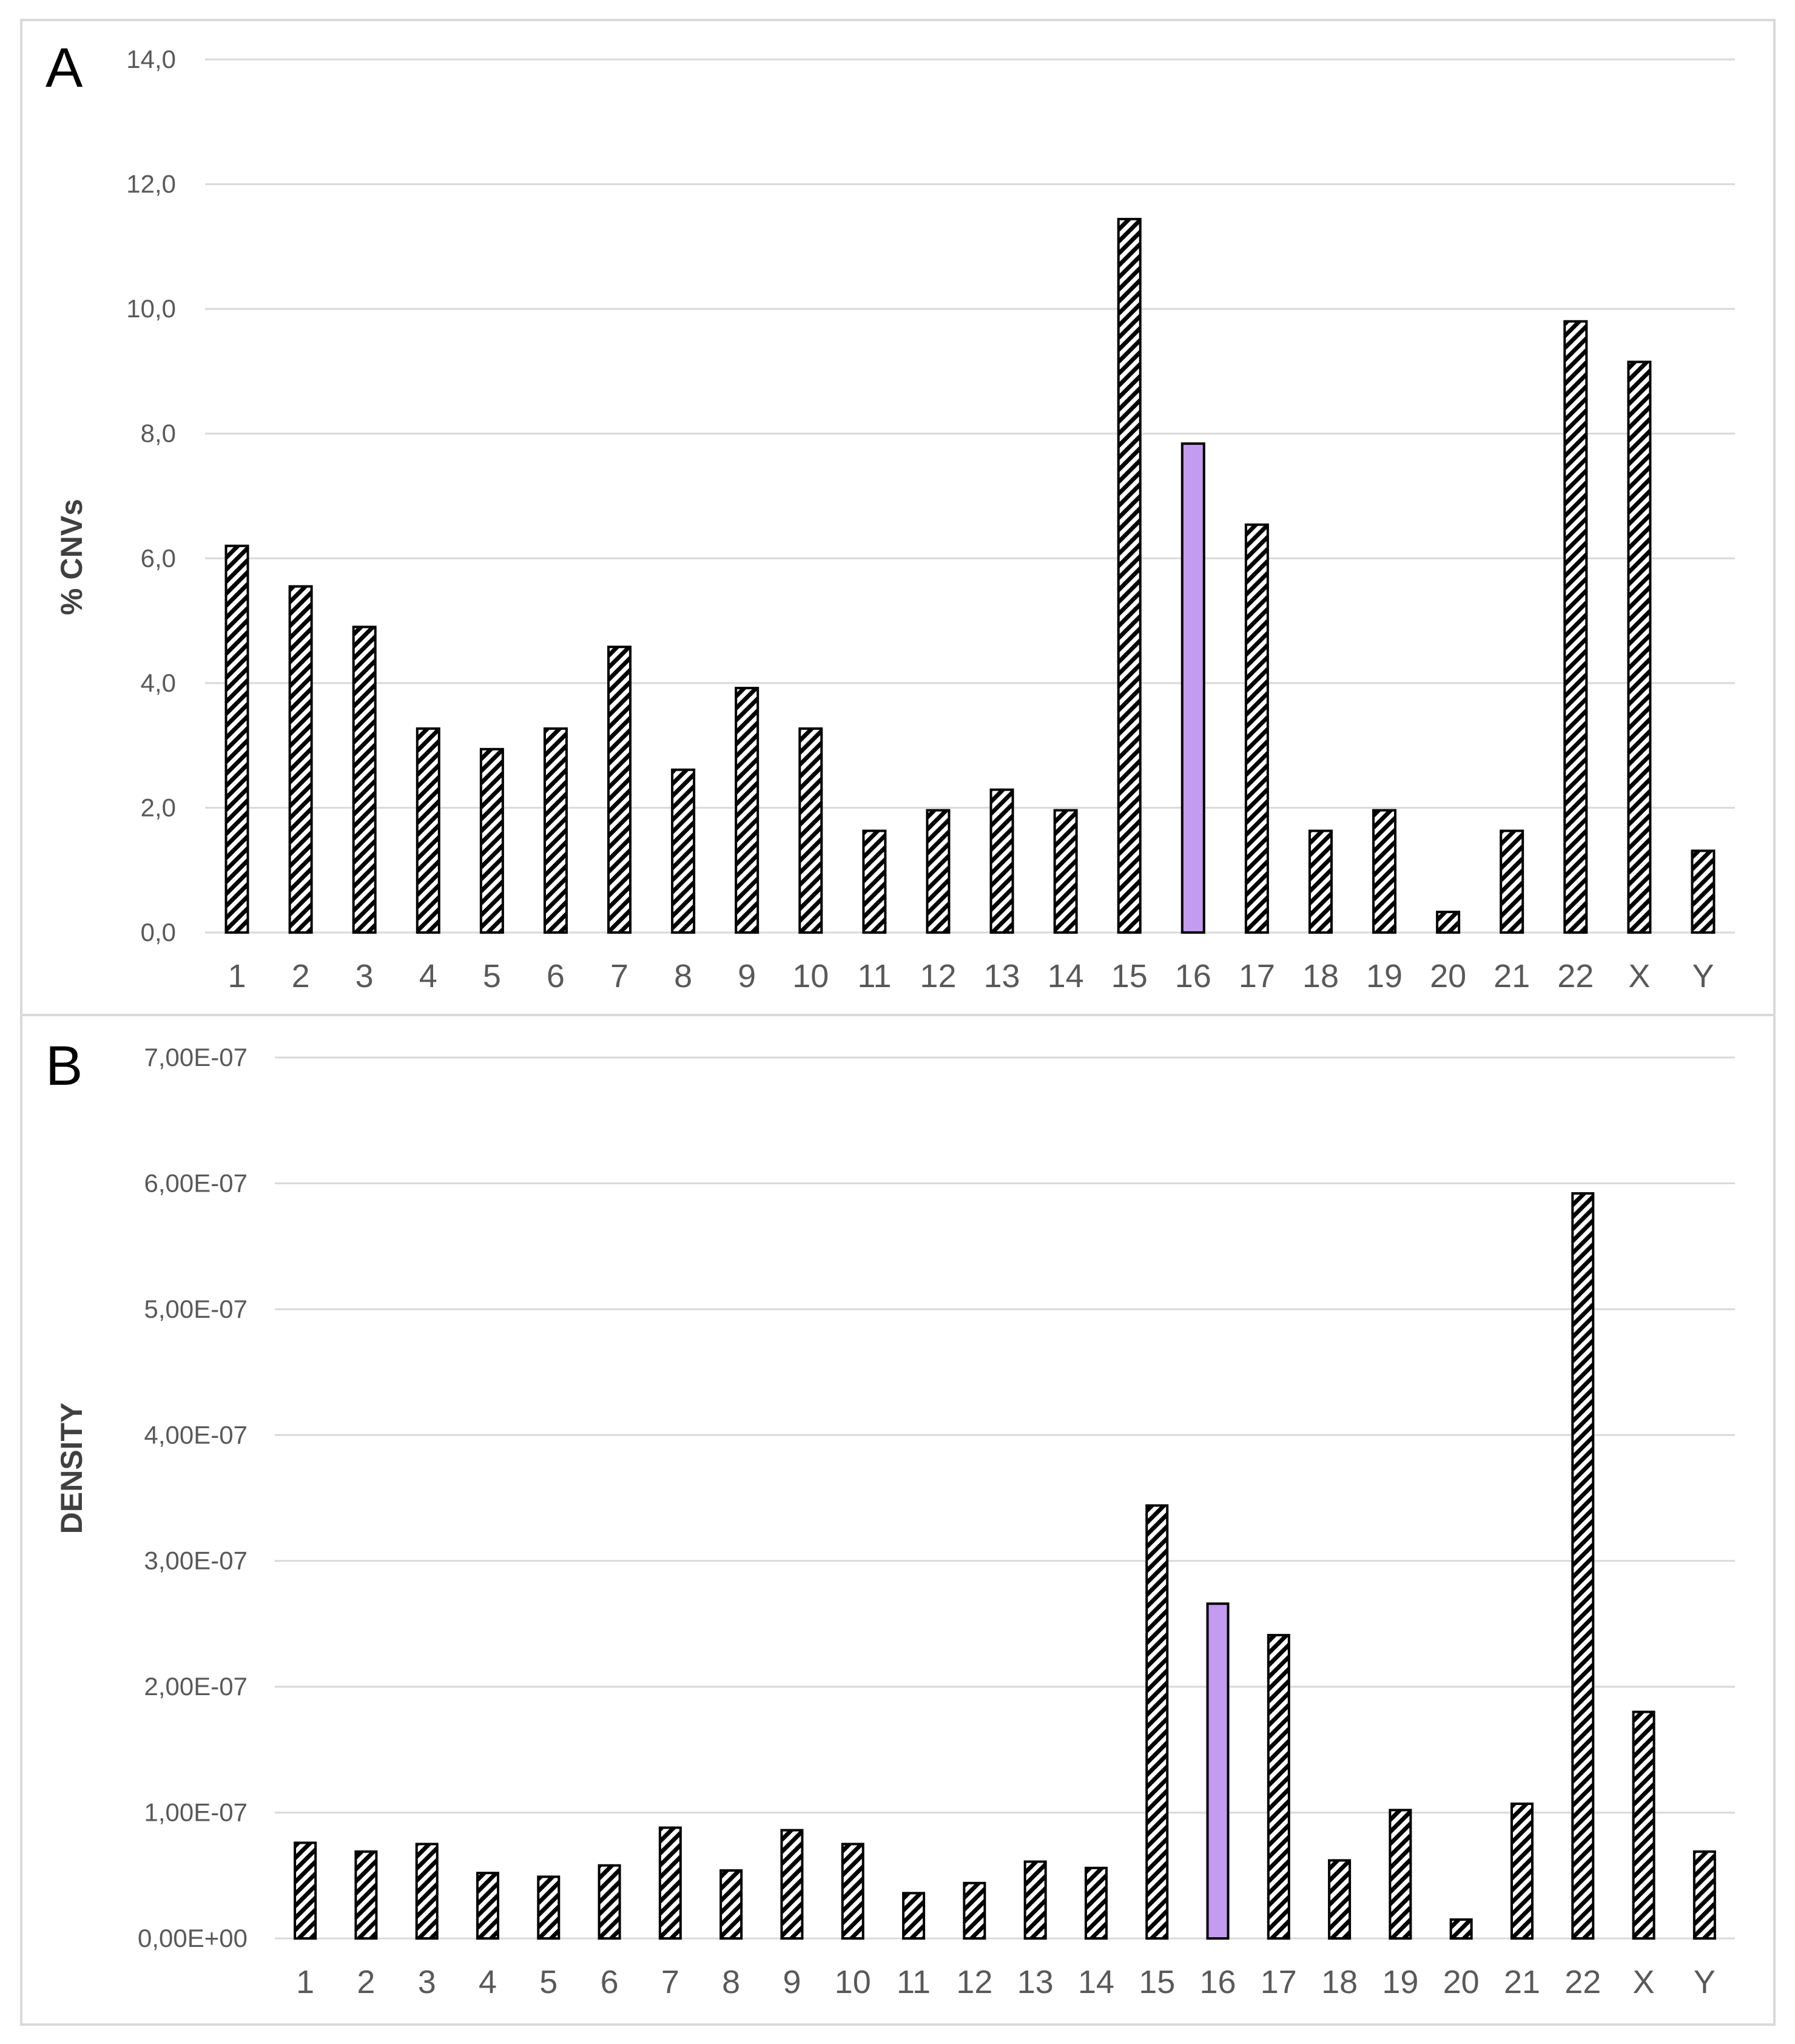 This screenshot has width=1795, height=2044. Describe the element at coordinates (1640, 647) in the screenshot. I see `panel-a-bar-chr-x` at that location.